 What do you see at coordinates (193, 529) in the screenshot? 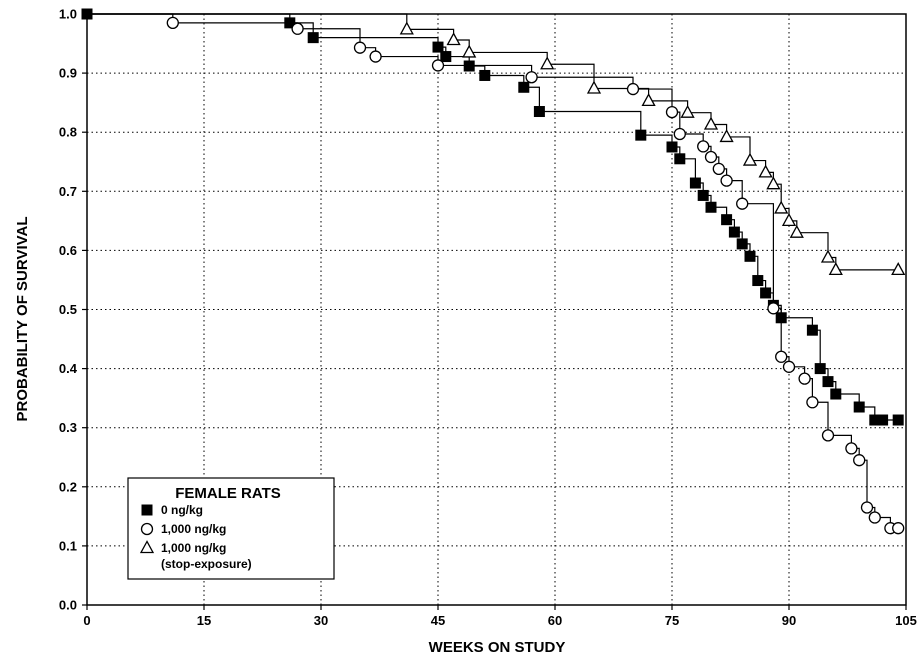
I see `legend-label: 1,000 ng/kg` at bounding box center [193, 529].